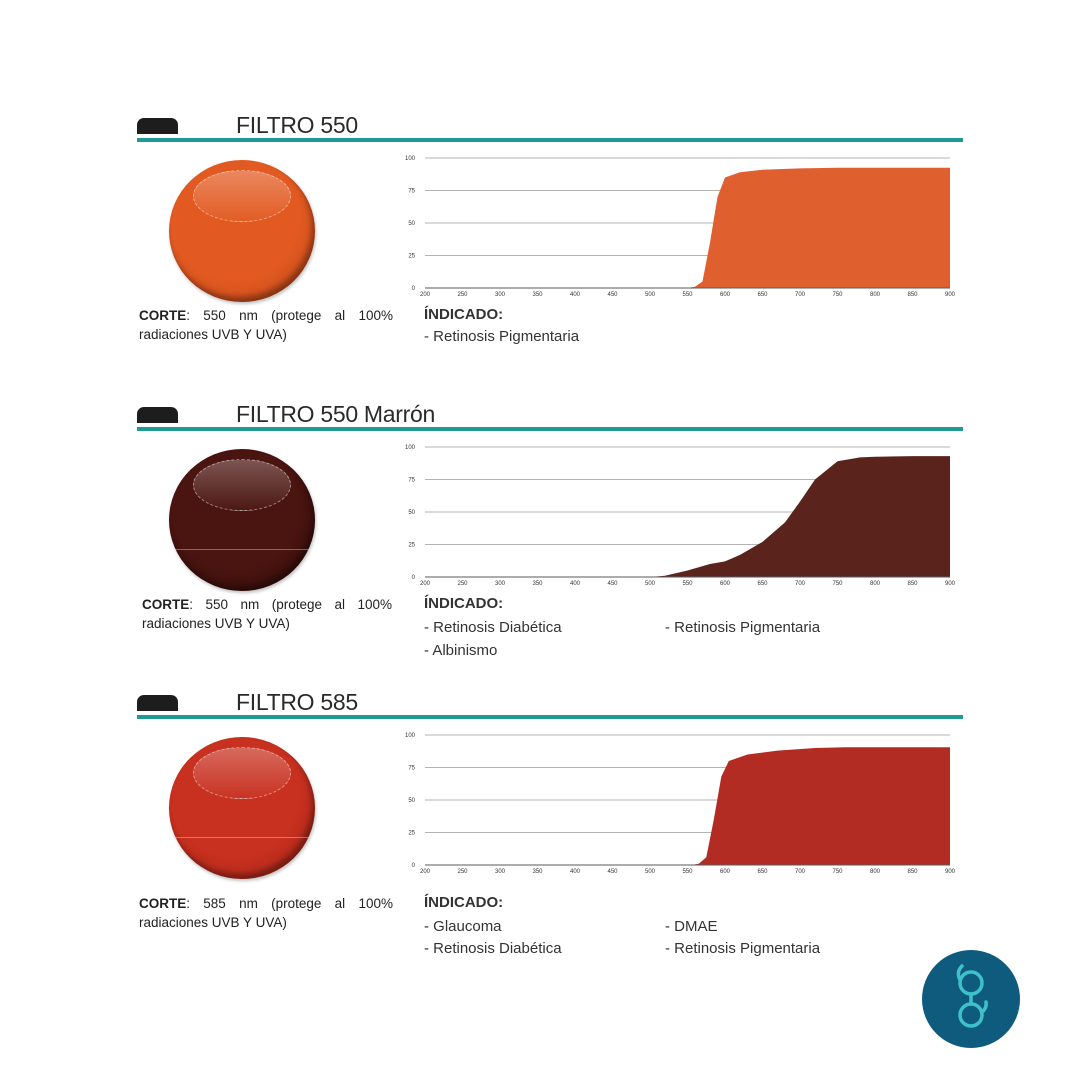  What do you see at coordinates (972, 996) in the screenshot?
I see `glasses-icon` at bounding box center [972, 996].